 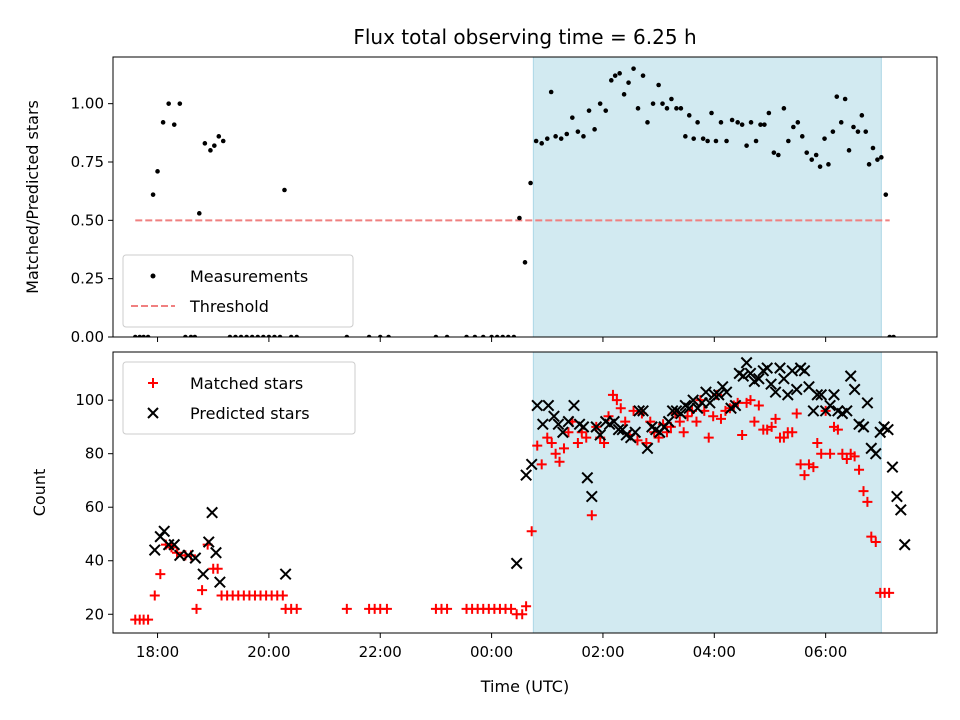 What do you see at coordinates (714, 652) in the screenshot?
I see `x-tick-label: 04:00` at bounding box center [714, 652].